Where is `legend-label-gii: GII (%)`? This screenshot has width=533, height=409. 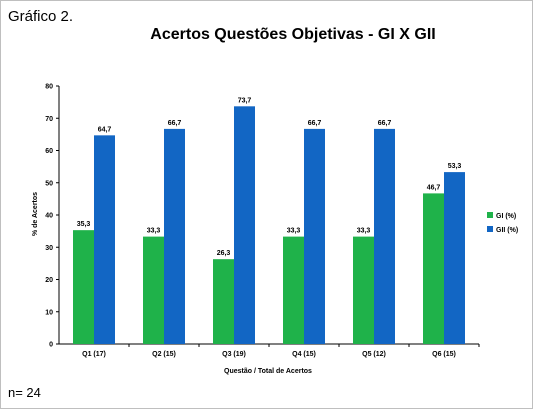
legend-label-gii: GII (%) is located at coordinates (507, 230).